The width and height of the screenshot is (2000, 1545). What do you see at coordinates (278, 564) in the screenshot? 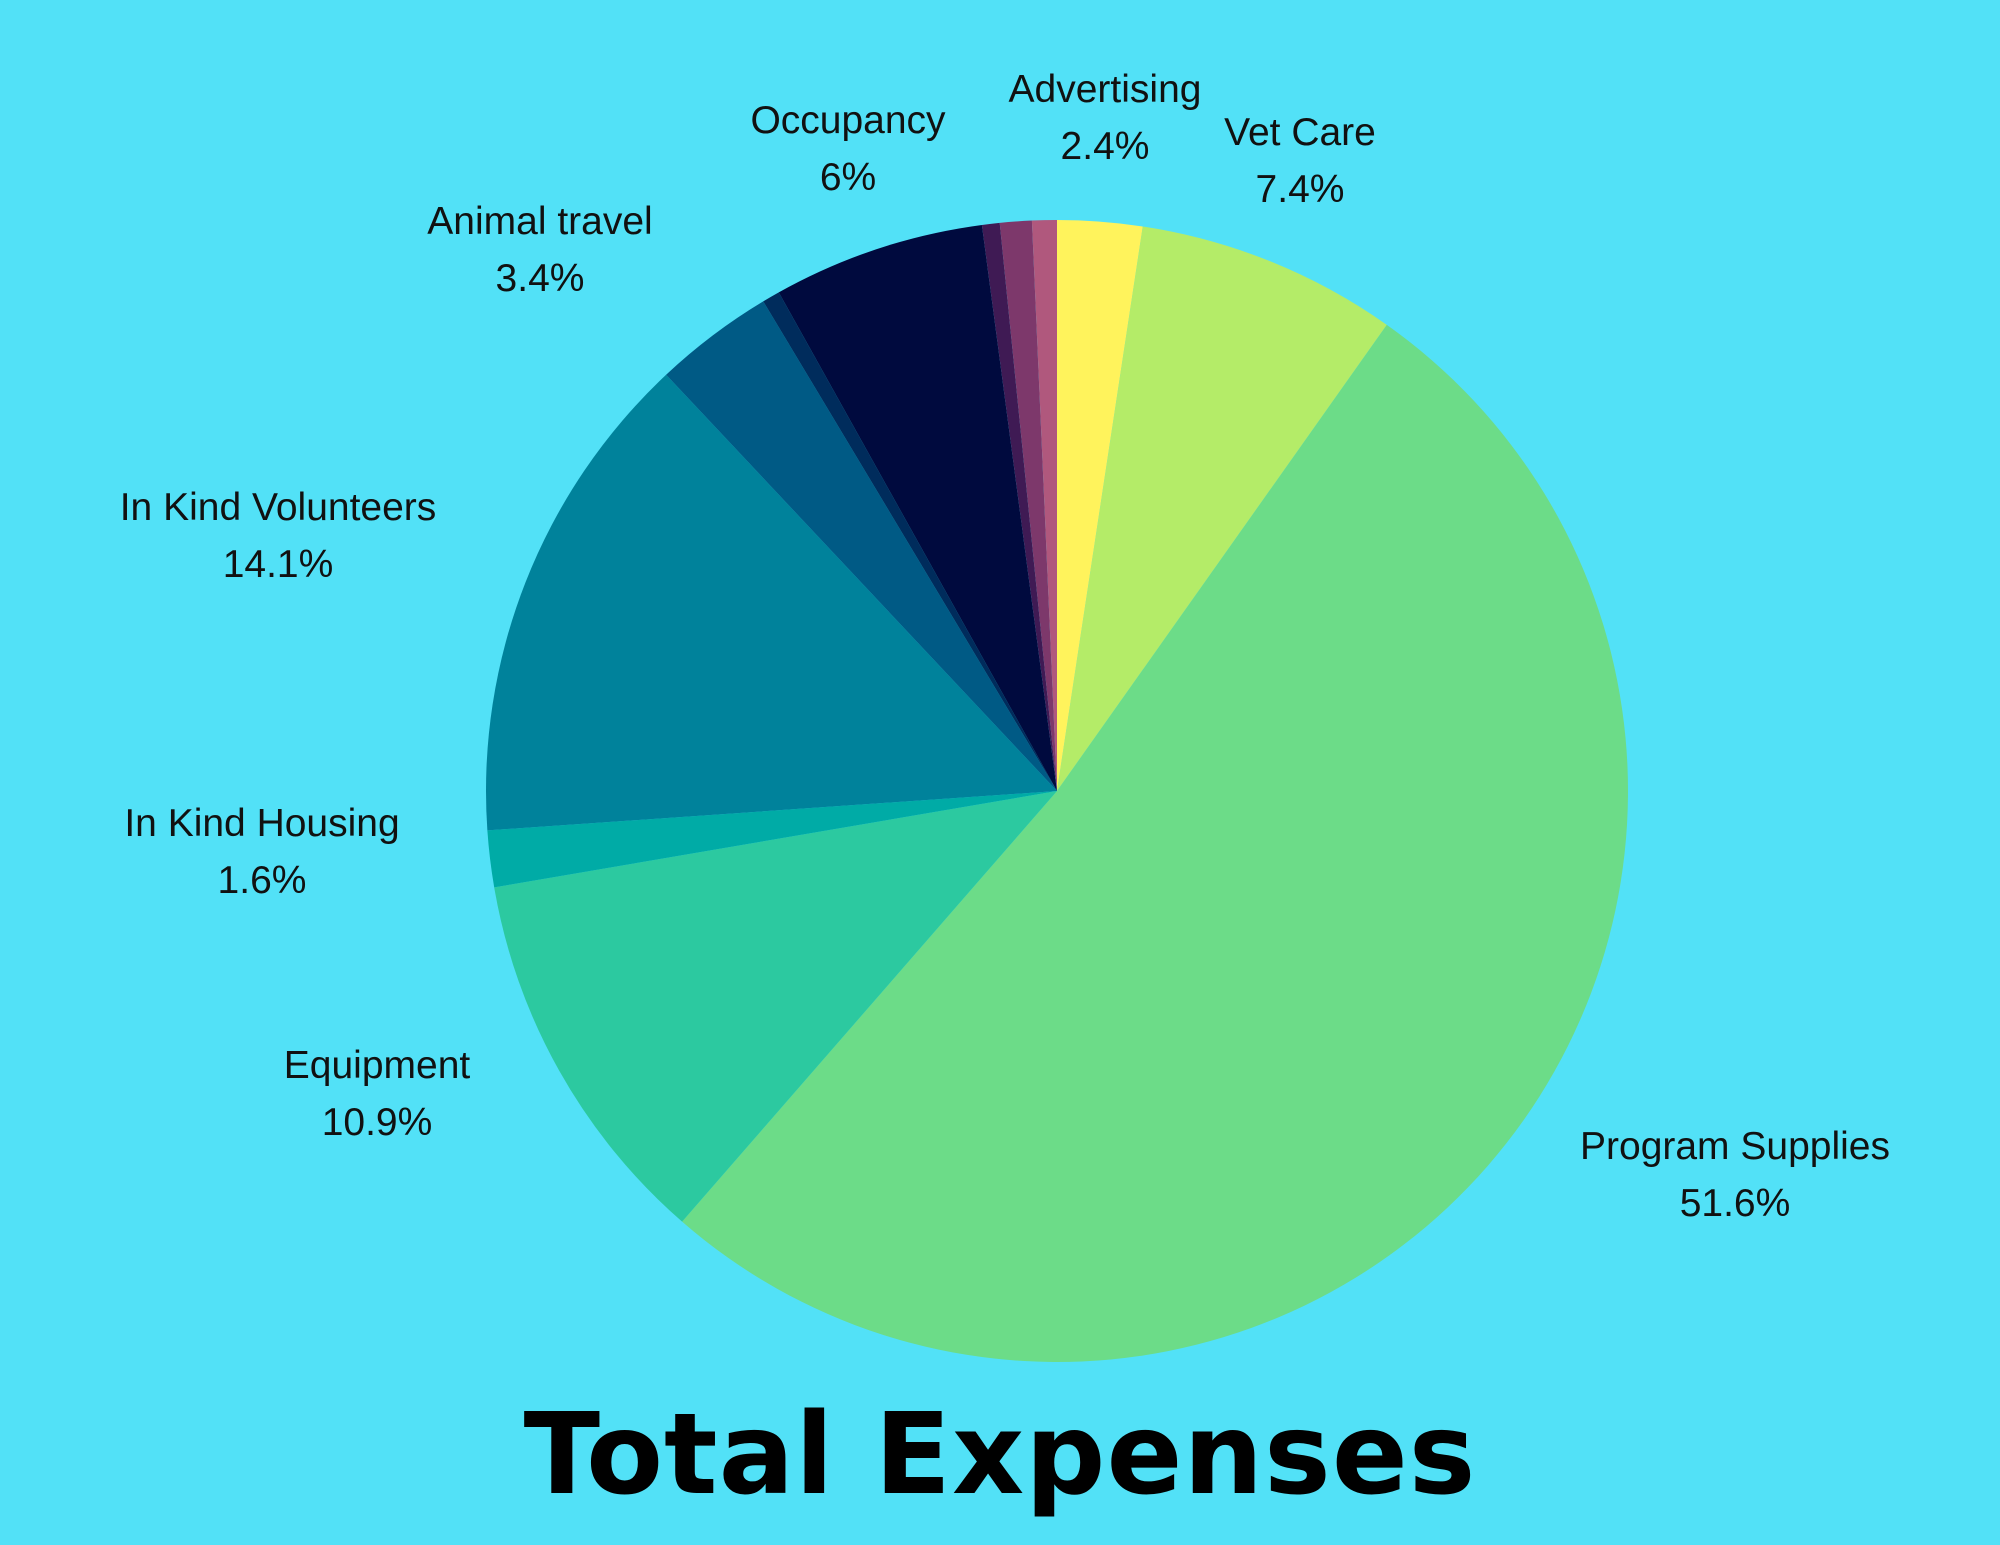
I see `slice-label-value: 14.1%` at bounding box center [278, 564].